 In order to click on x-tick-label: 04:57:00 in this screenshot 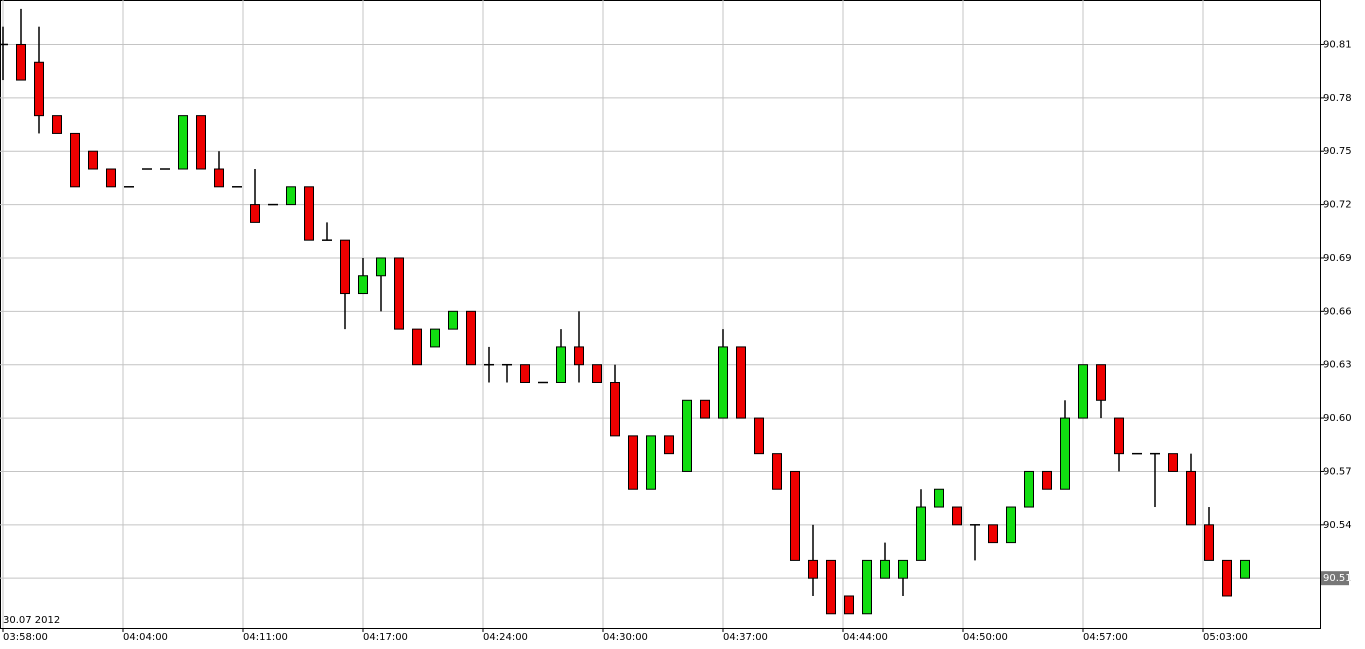, I will do `click(1105, 637)`.